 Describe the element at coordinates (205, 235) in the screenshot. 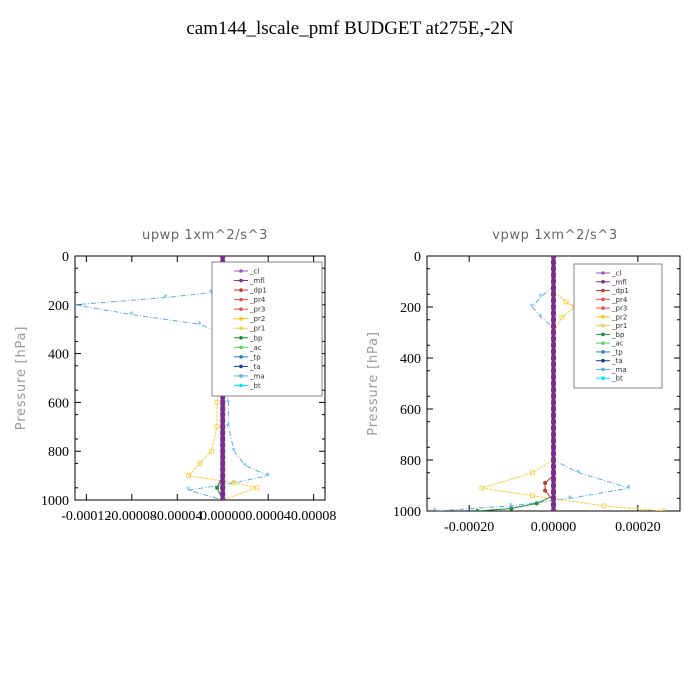

I see `panel-title: upwp 1xm^2/s^3` at that location.